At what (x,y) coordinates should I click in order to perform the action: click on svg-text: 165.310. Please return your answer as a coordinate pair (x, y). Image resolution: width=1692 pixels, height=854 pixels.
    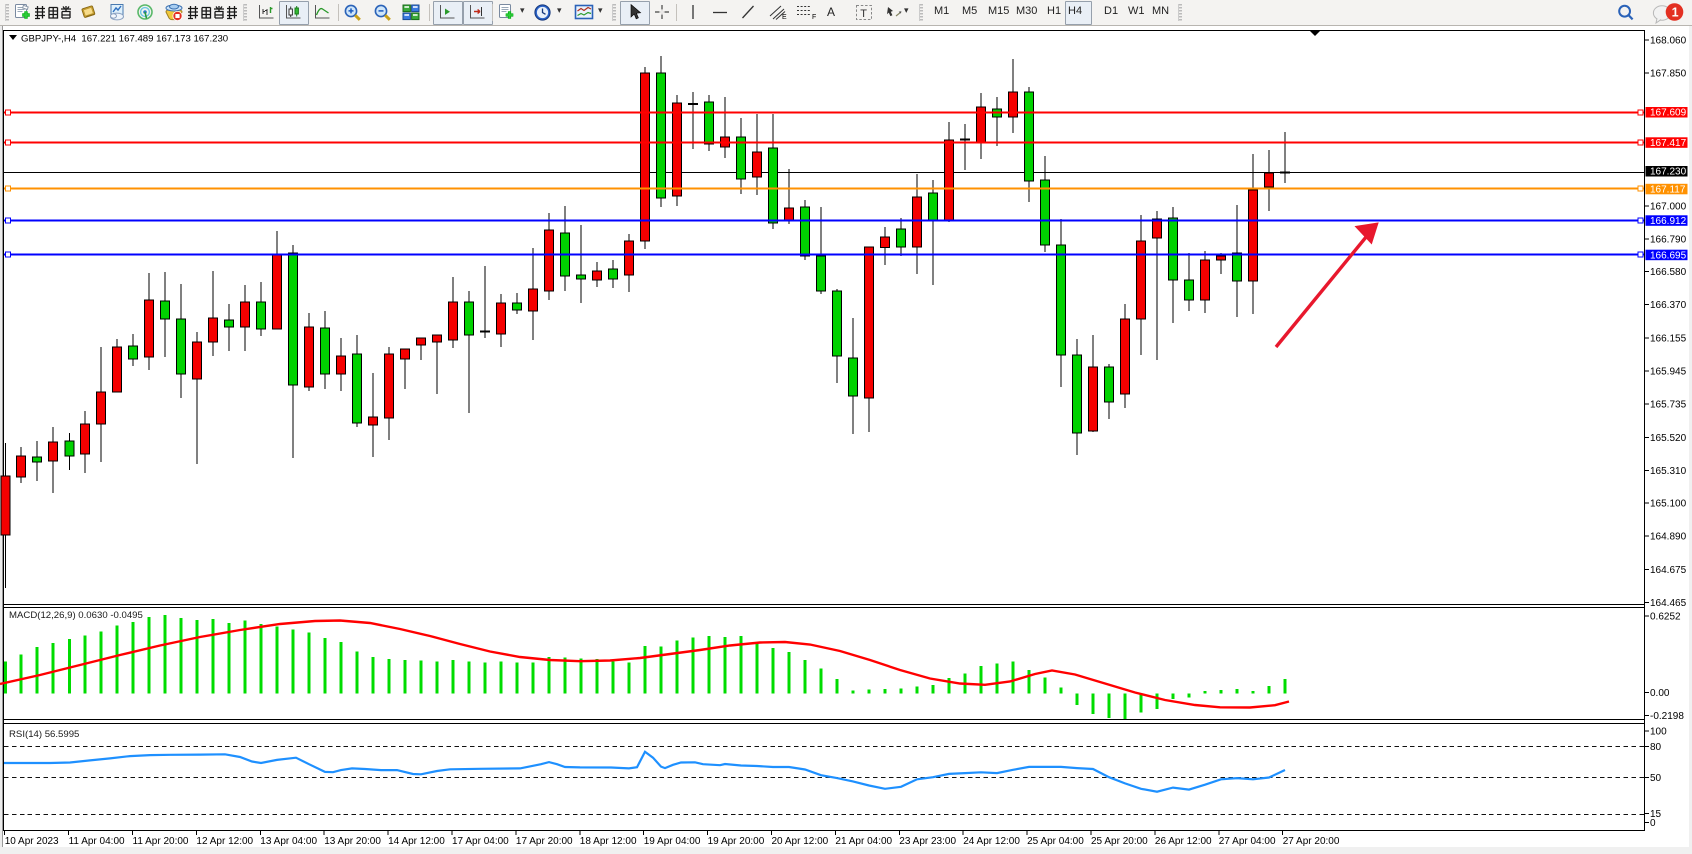
    Looking at the image, I should click on (1668, 471).